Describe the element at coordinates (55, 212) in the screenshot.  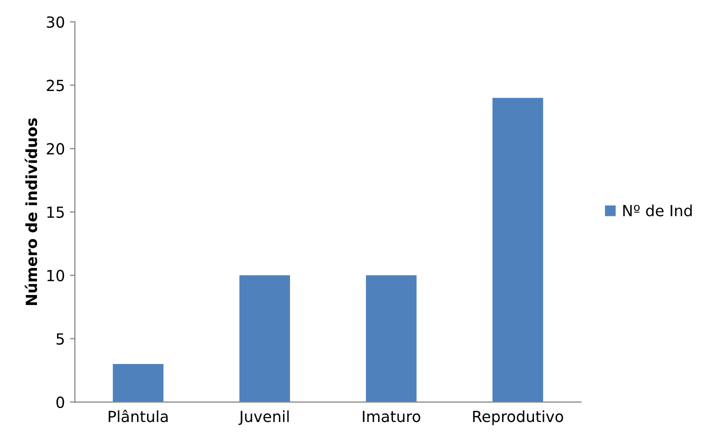
I see `y-tick-label: 15` at that location.